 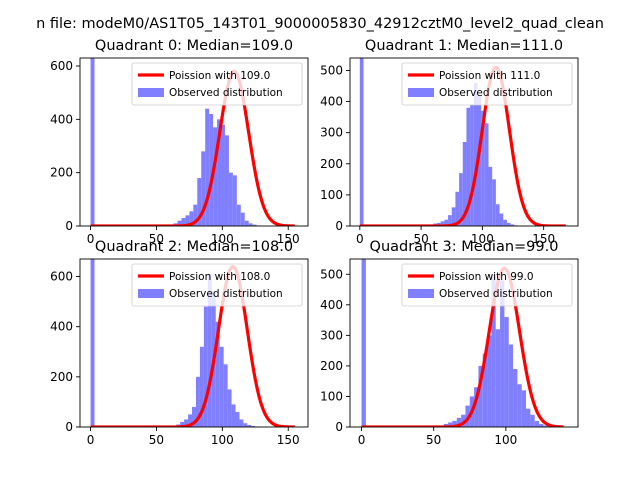 I want to click on legend-label-poisson: Poission with 111.0, so click(x=489, y=76).